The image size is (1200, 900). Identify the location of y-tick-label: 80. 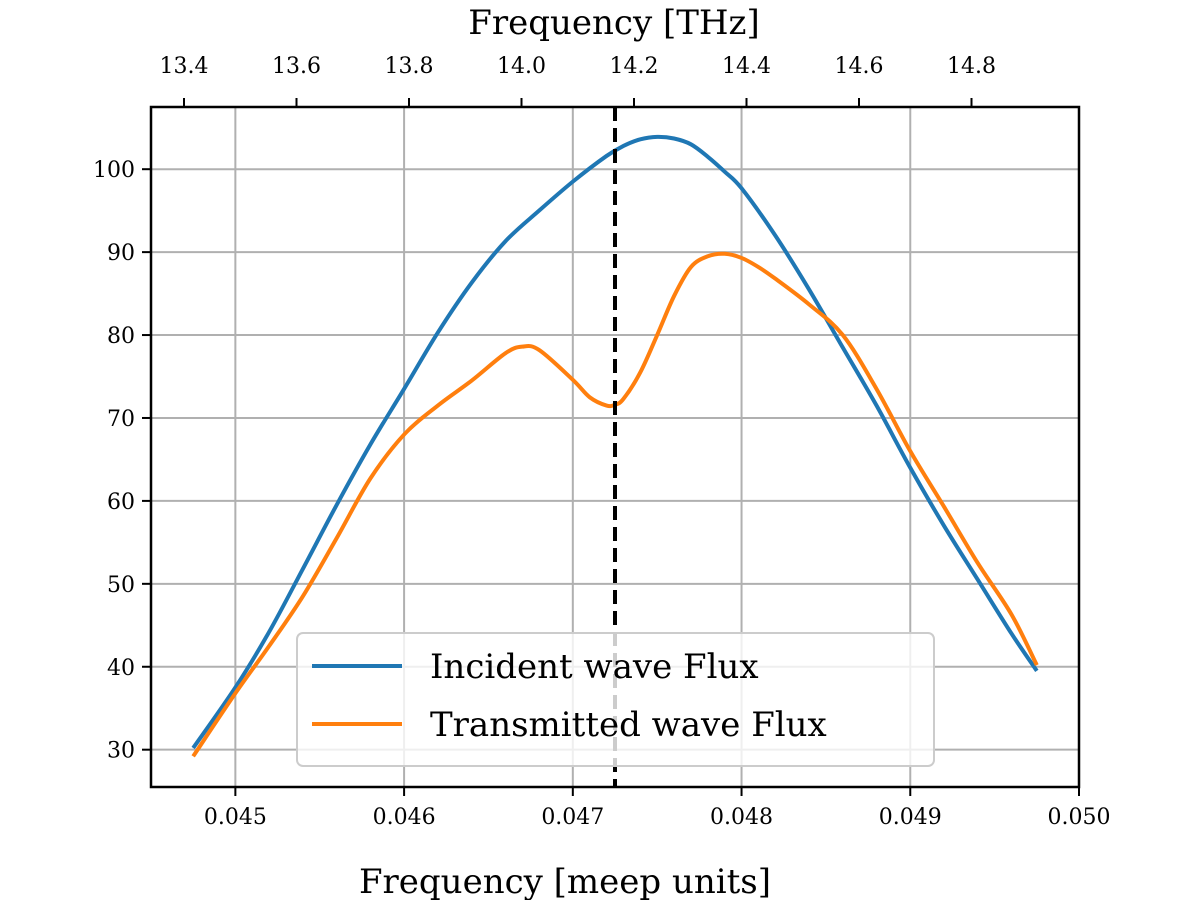
(121, 336).